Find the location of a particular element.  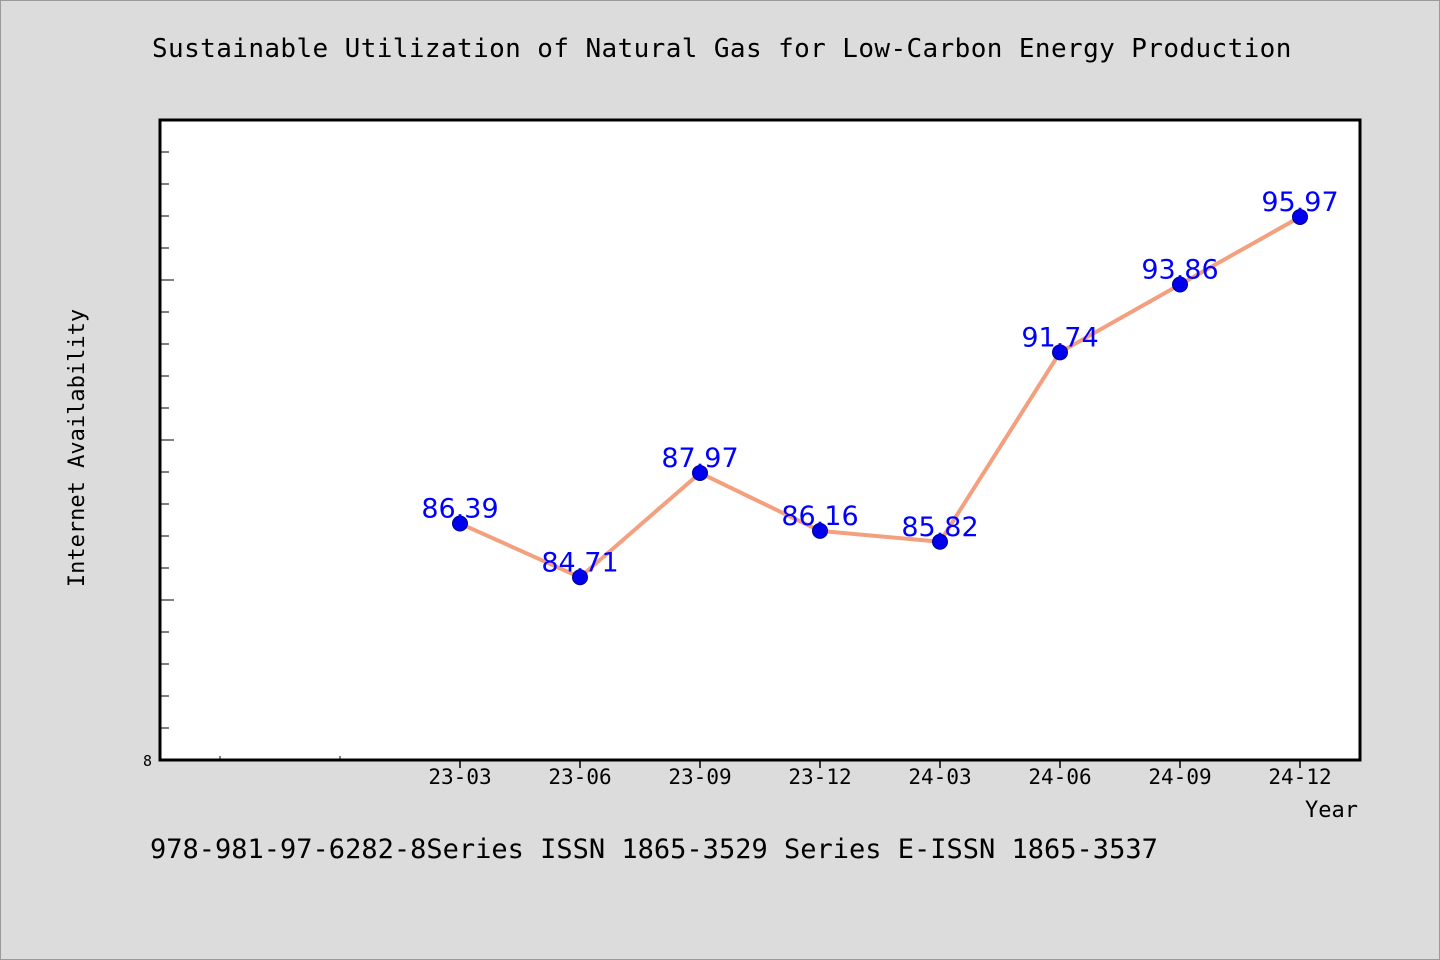

x-tick-labels: 23-03 23-06 23-09 23-12 24-03 24-06 24-09 24-12 is located at coordinates (879, 777).